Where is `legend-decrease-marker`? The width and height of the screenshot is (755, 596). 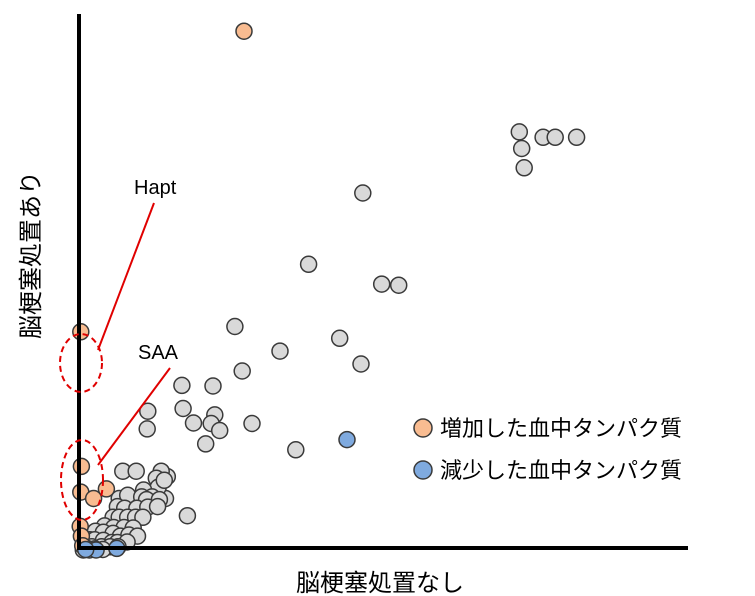
legend-decrease-marker is located at coordinates (423, 470).